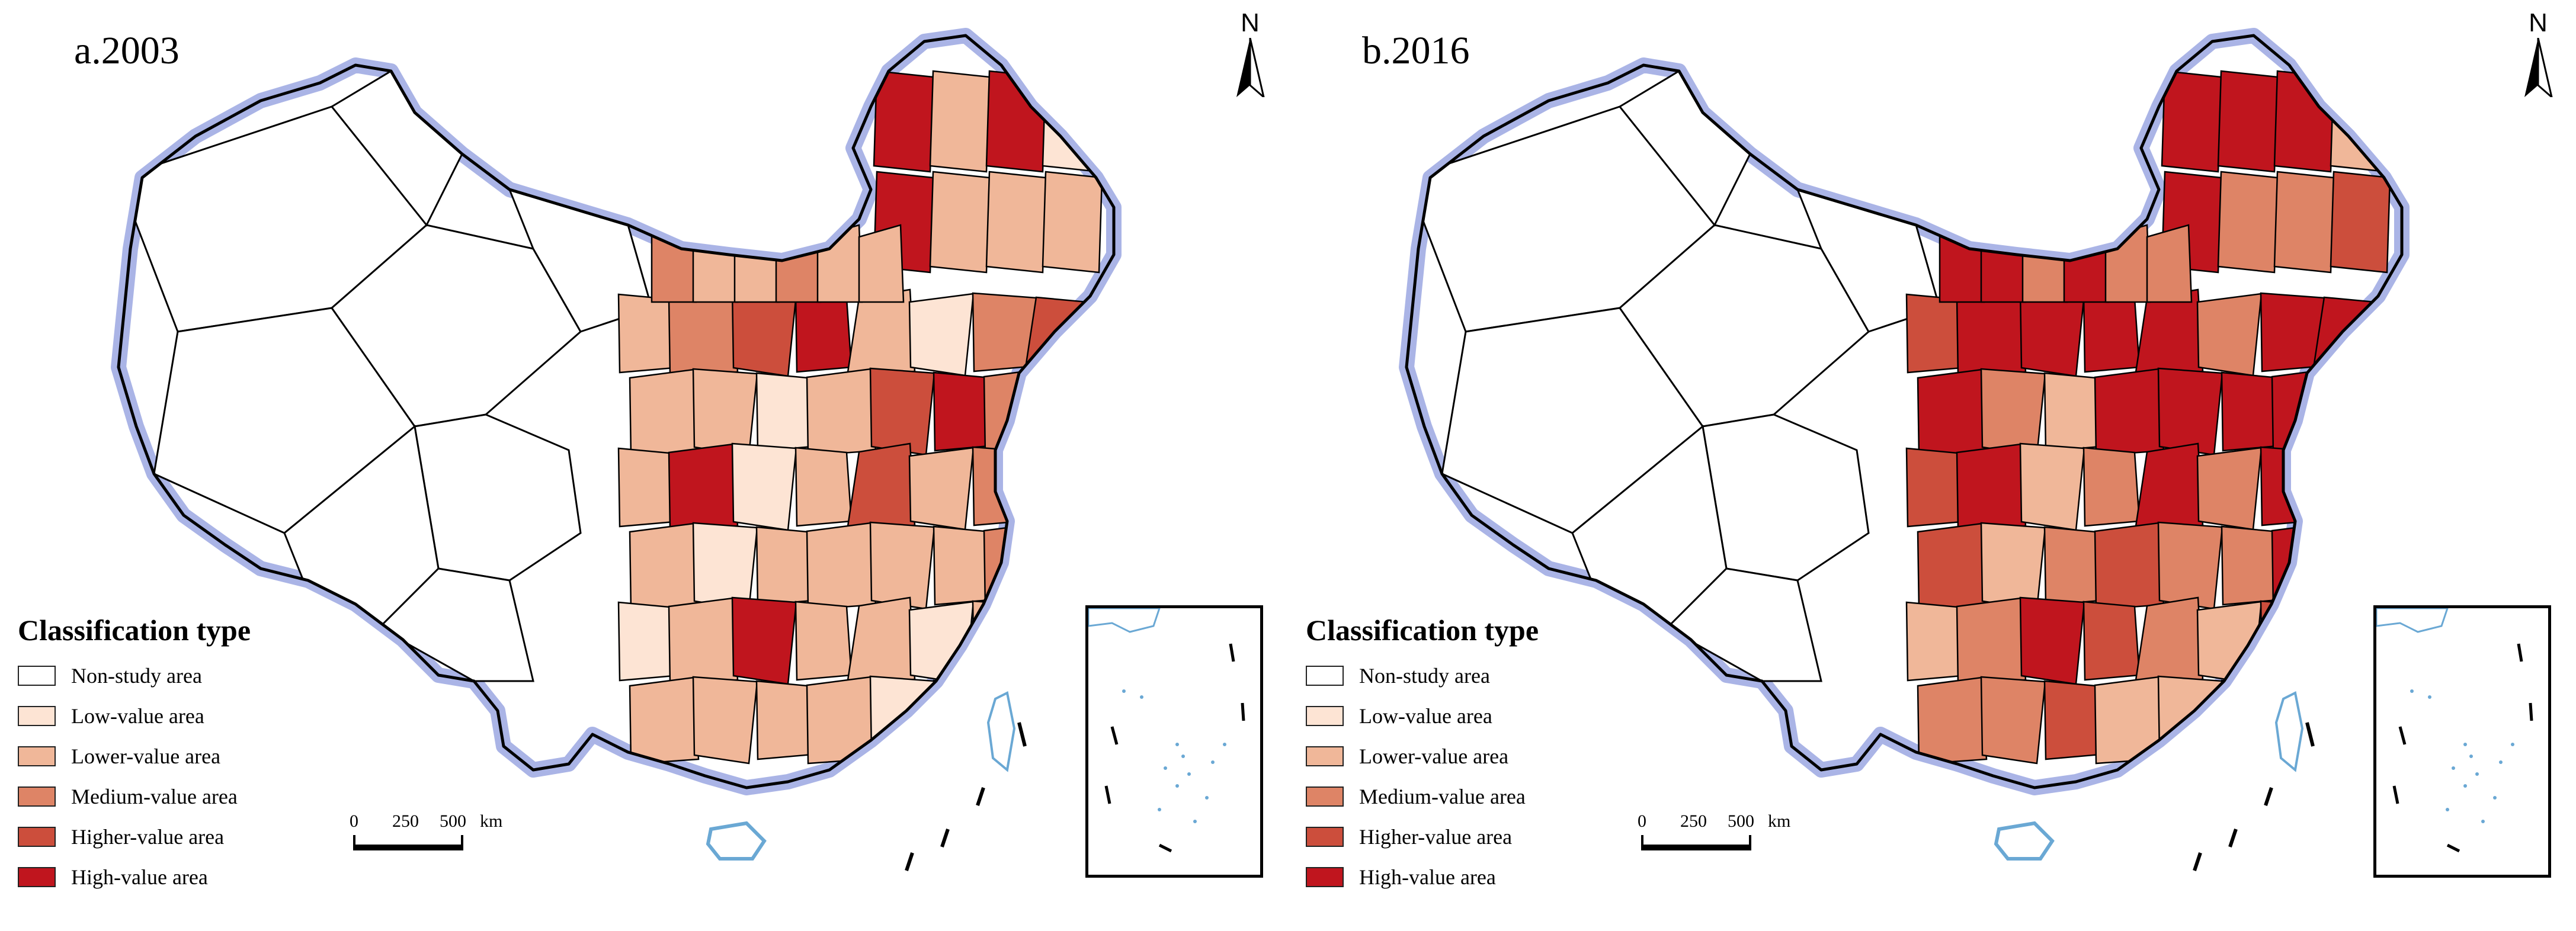 The width and height of the screenshot is (2576, 931). Describe the element at coordinates (1425, 716) in the screenshot. I see `legend-label: Low-value area` at that location.